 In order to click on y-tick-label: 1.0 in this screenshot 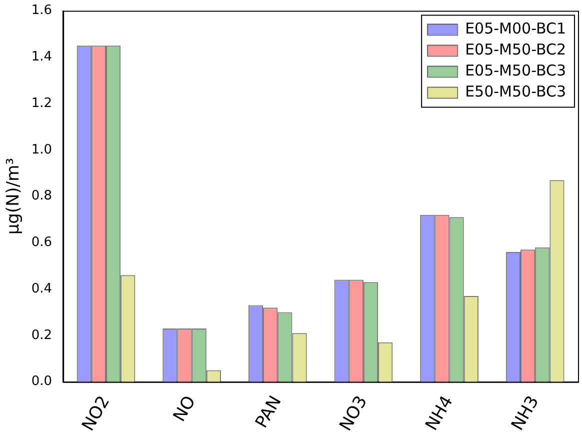, I will do `click(41, 150)`.